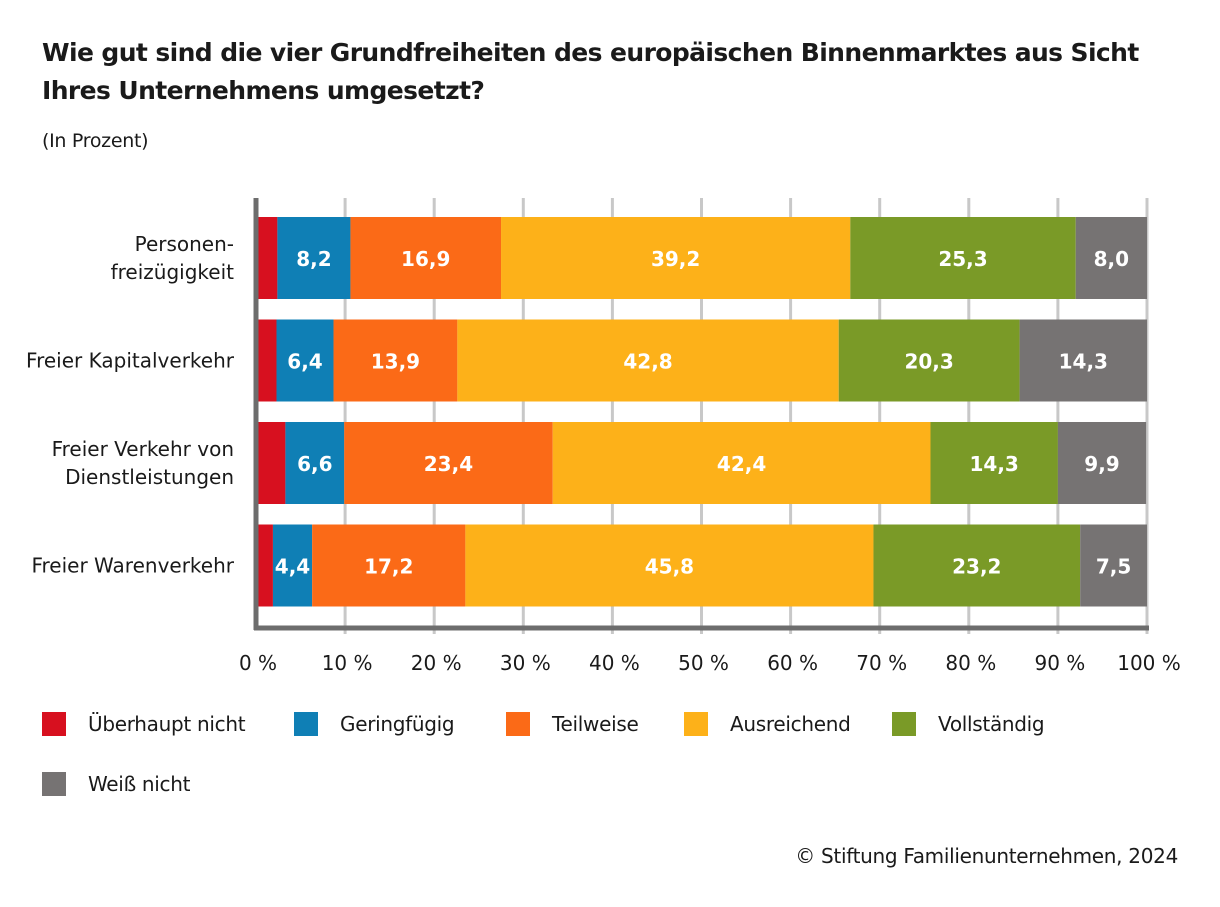  I want to click on data-label: 42,4, so click(741, 464).